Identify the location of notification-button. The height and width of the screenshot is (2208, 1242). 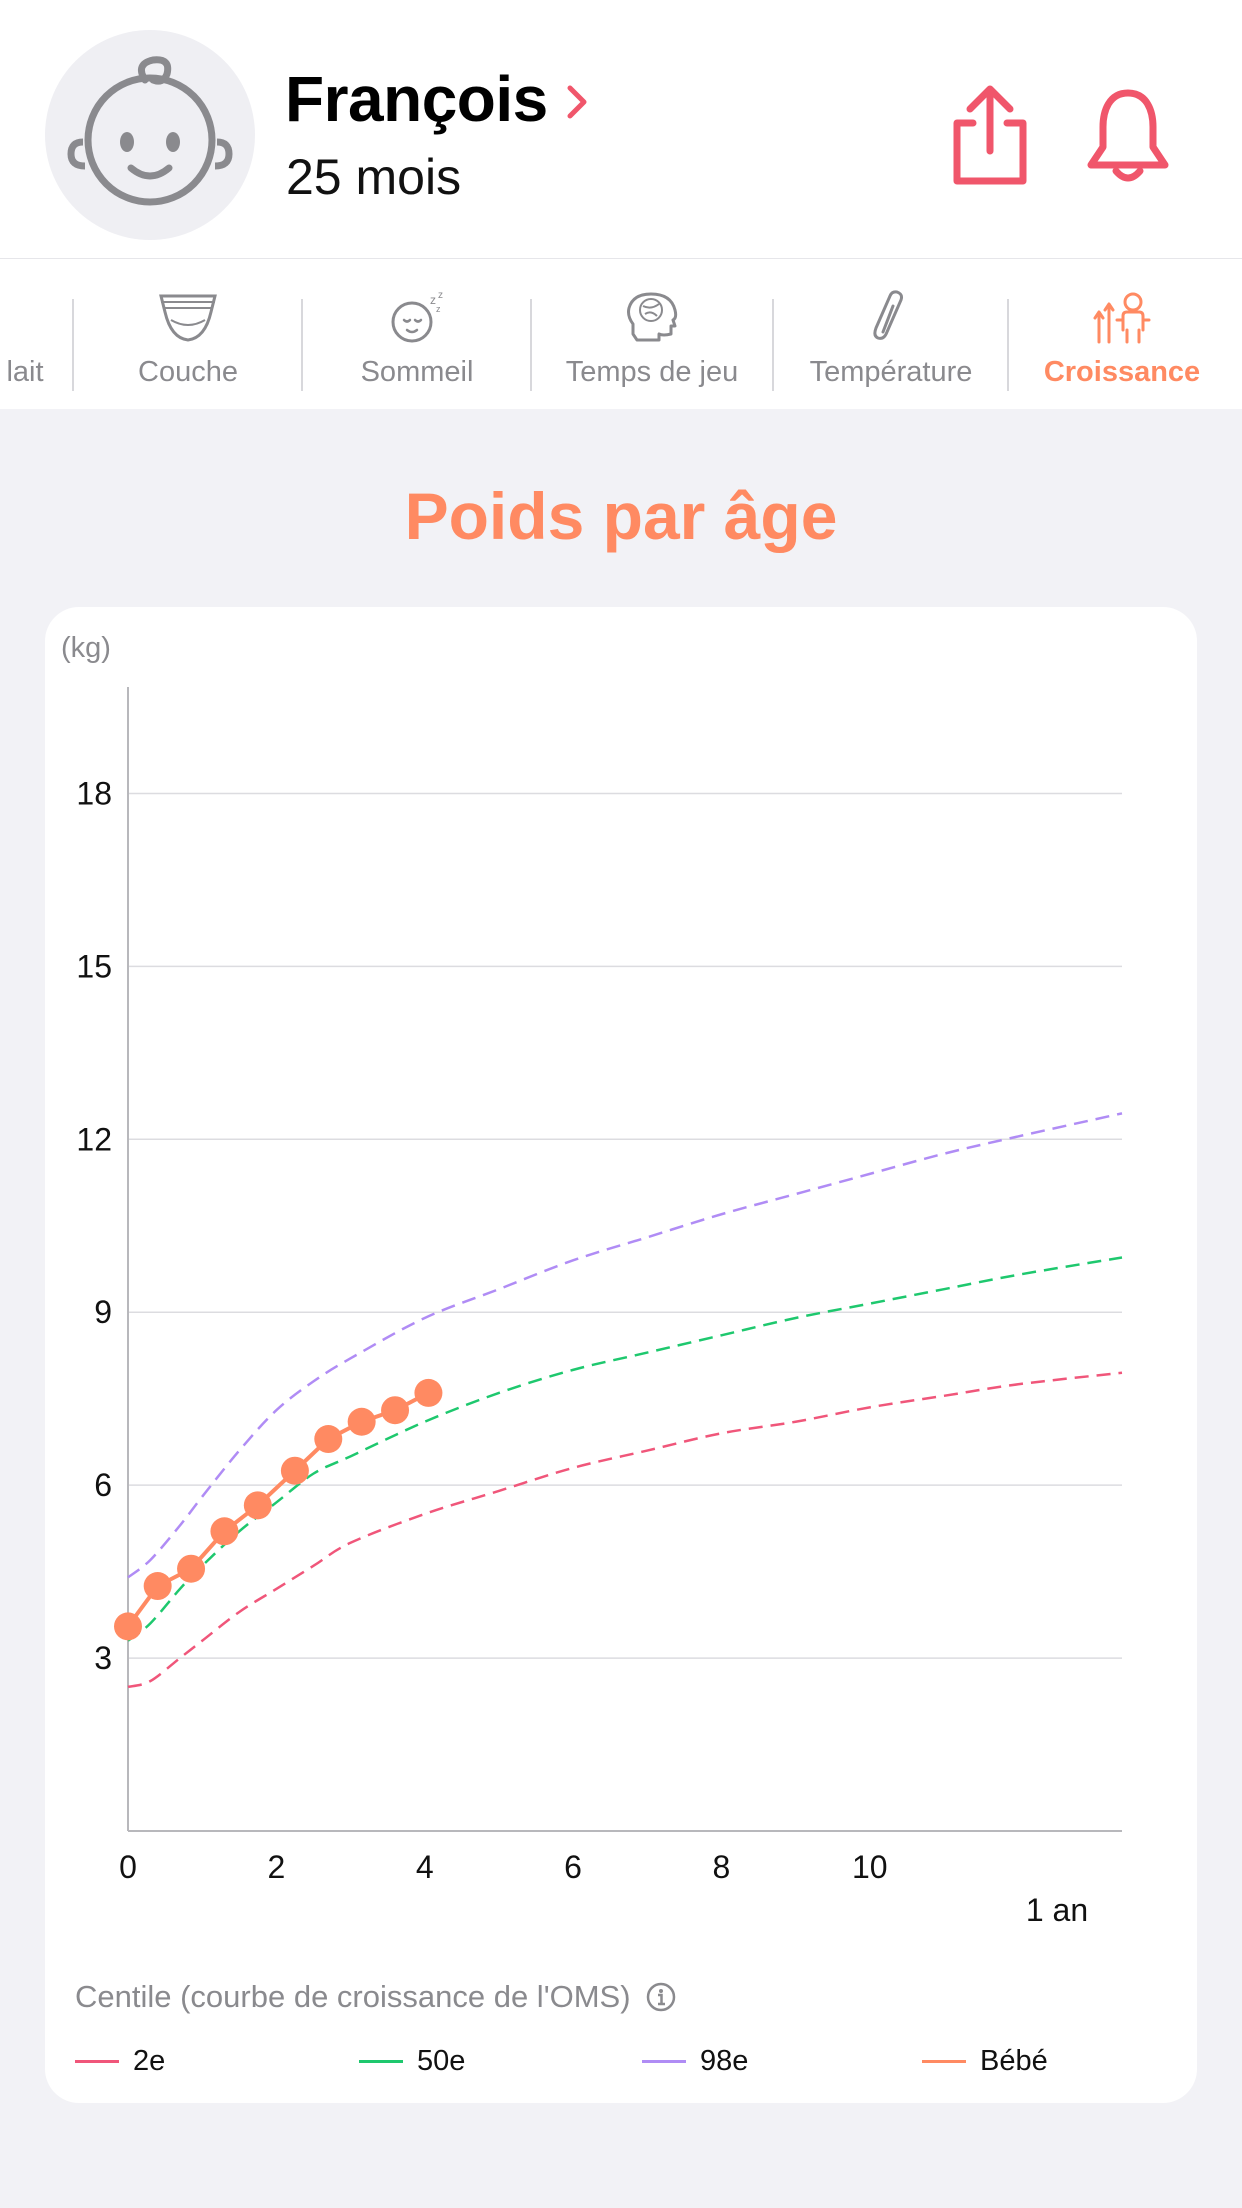
(1128, 135).